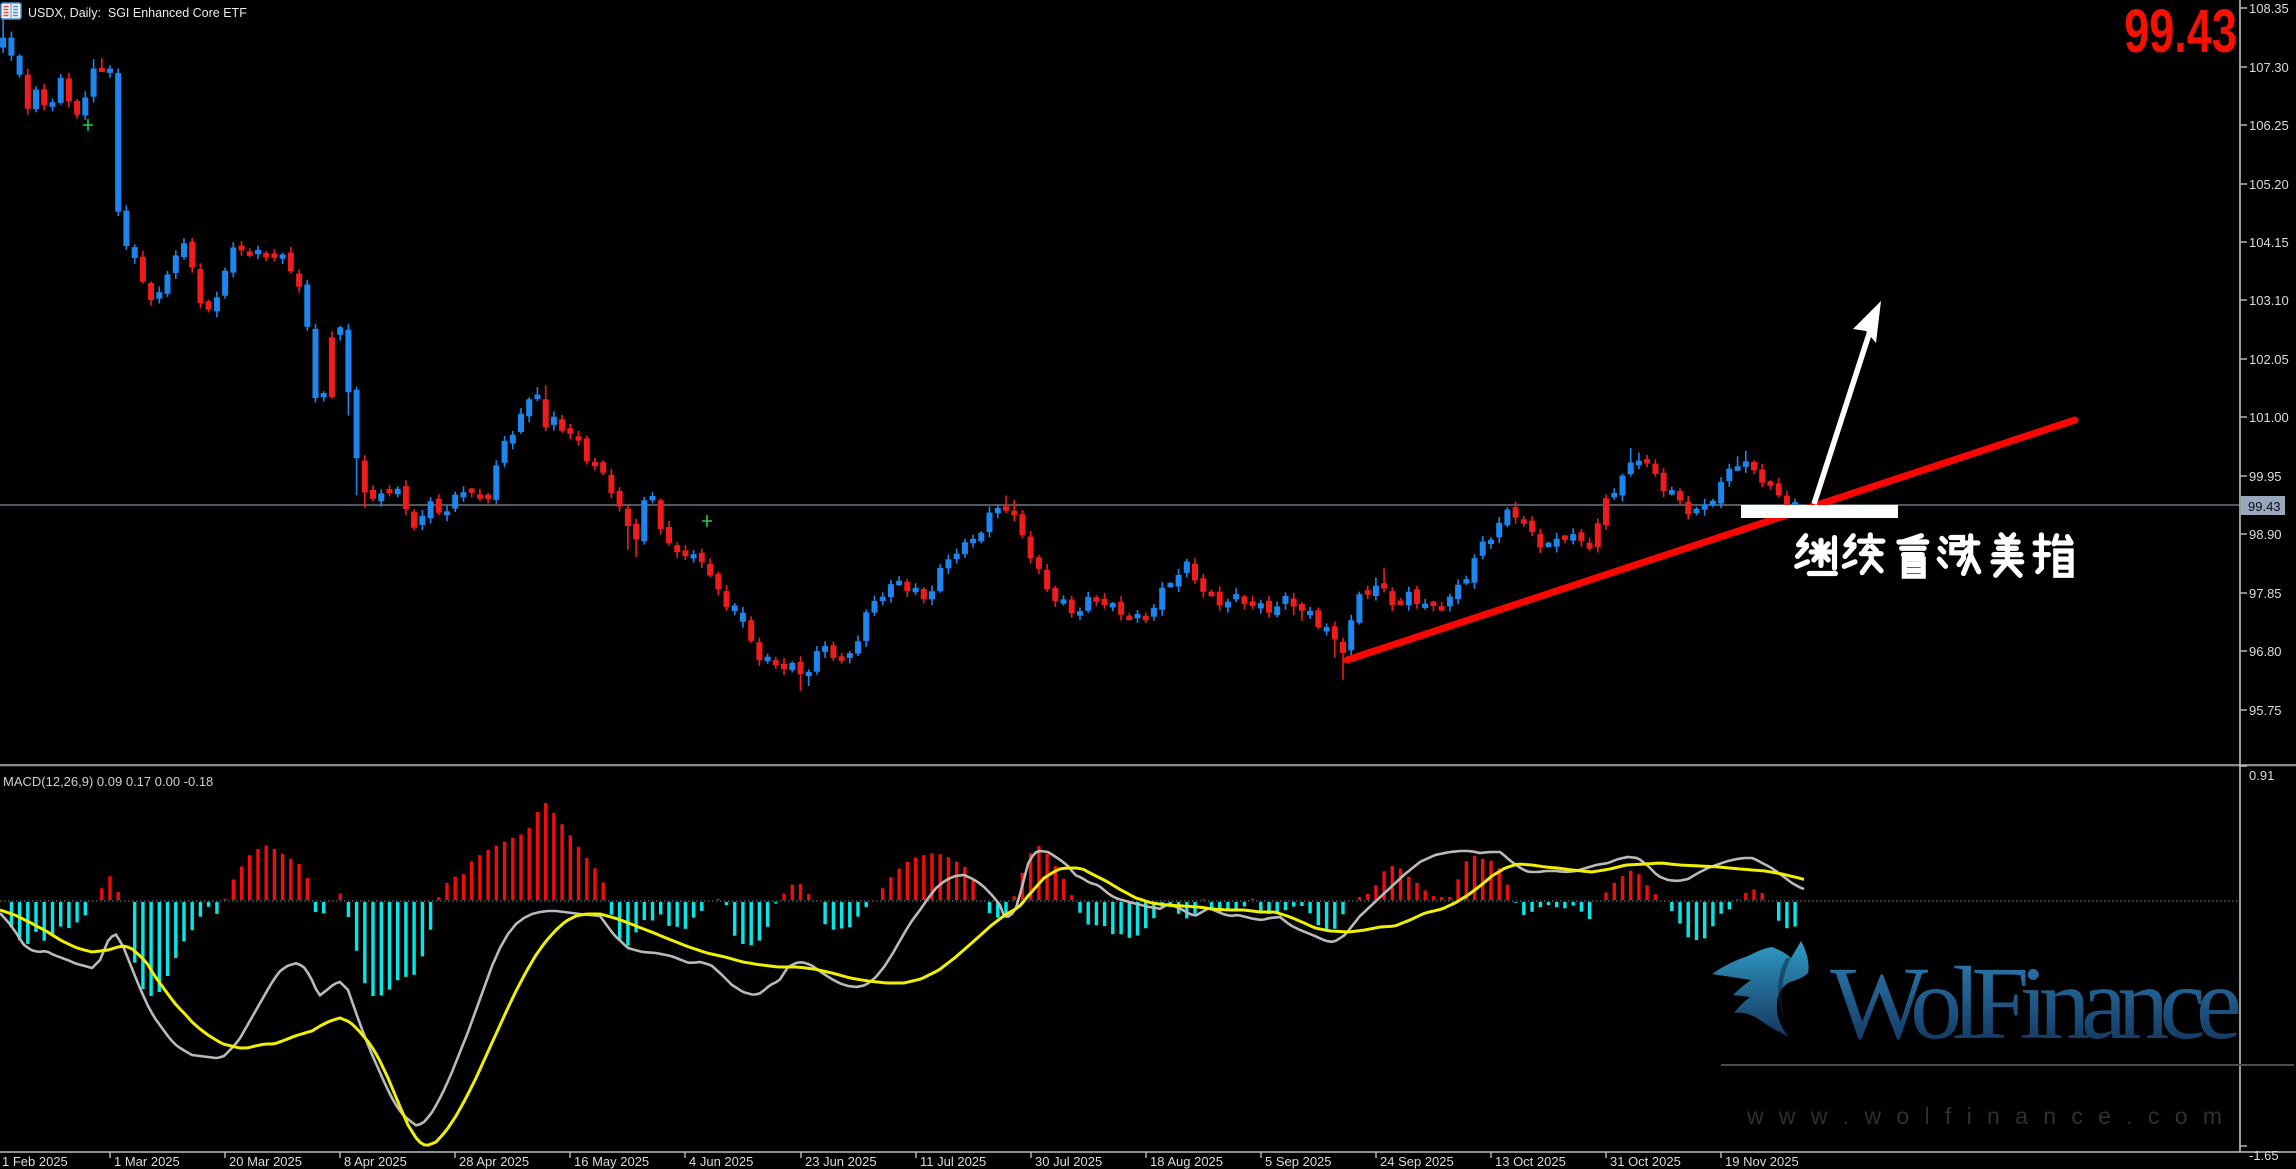  I want to click on svg-text: 99.95, so click(2265, 476).